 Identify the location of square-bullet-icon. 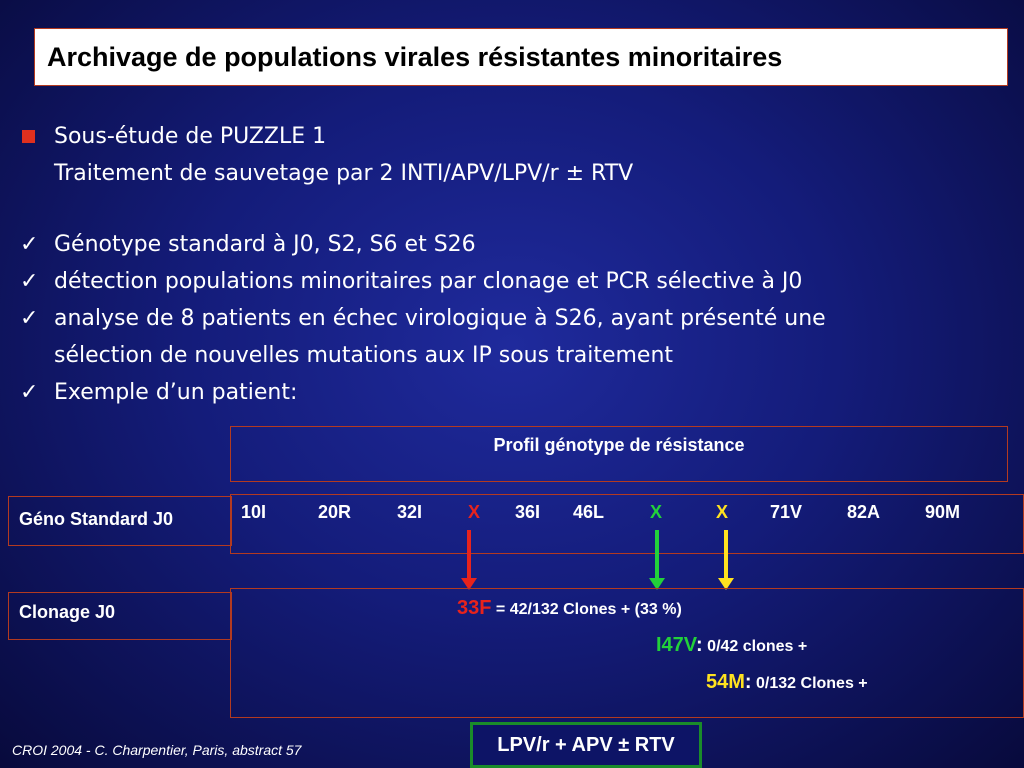
(28, 136).